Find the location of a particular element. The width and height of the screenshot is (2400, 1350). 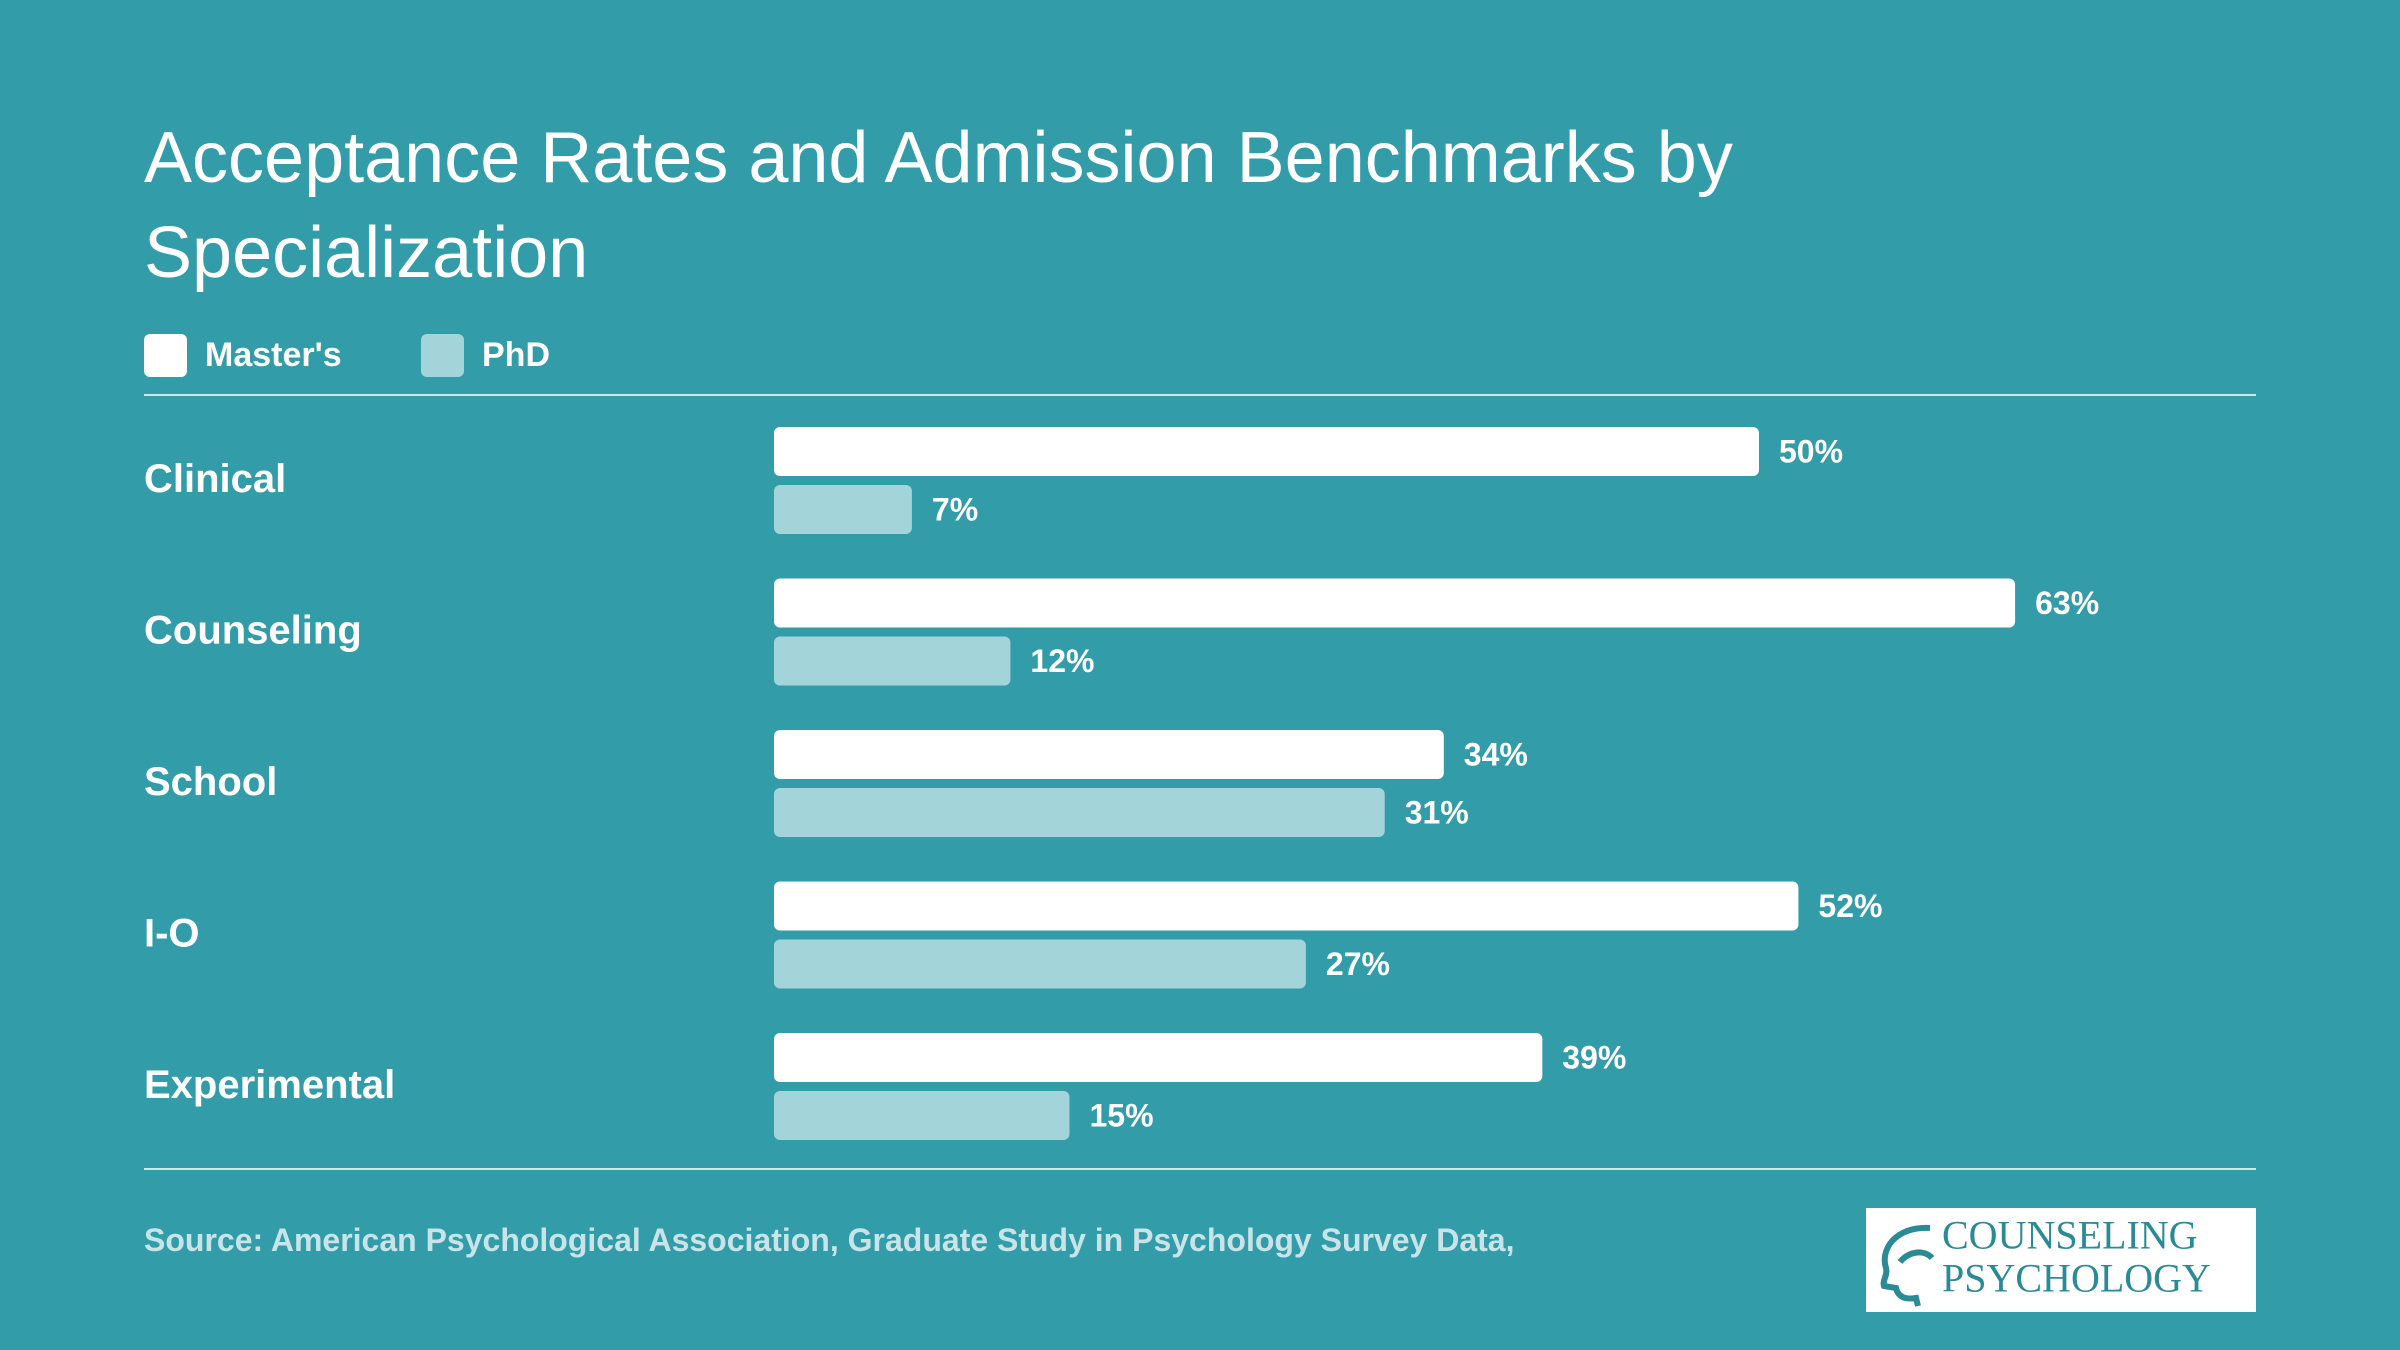

value-label: 39% is located at coordinates (1594, 1058).